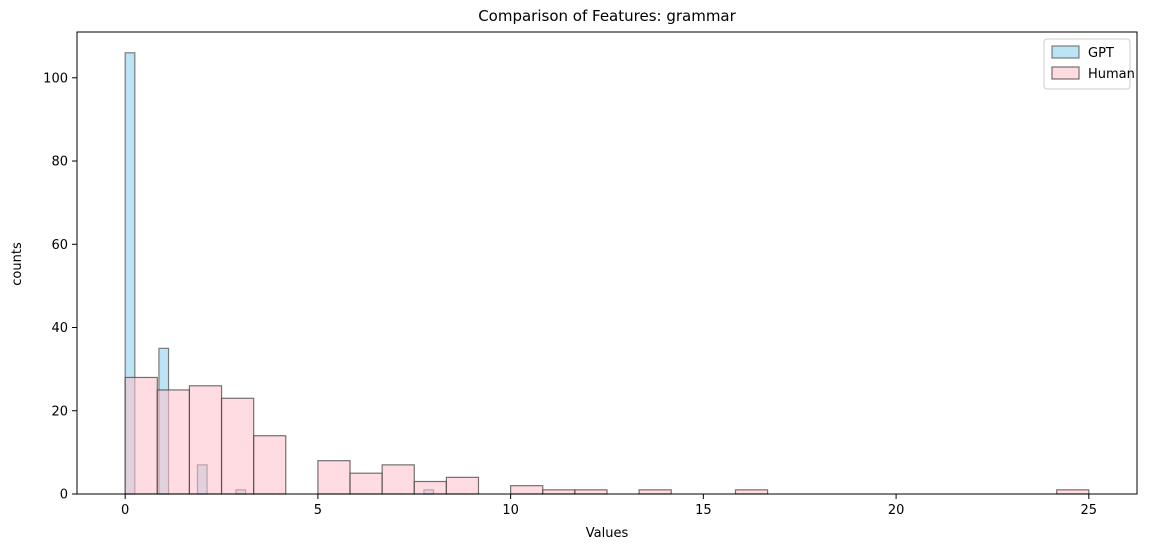  Describe the element at coordinates (318, 510) in the screenshot. I see `x-tick-label-5: 5` at that location.